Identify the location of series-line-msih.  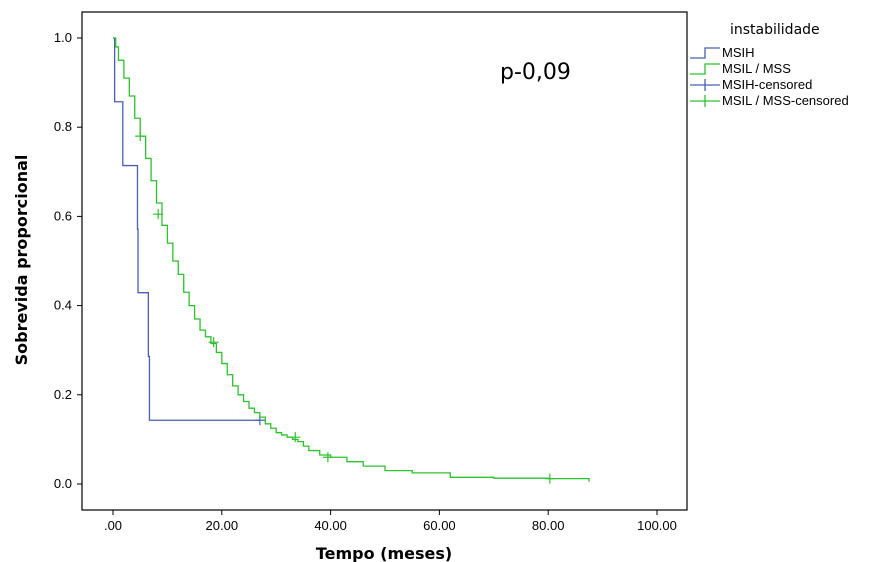
(186, 229).